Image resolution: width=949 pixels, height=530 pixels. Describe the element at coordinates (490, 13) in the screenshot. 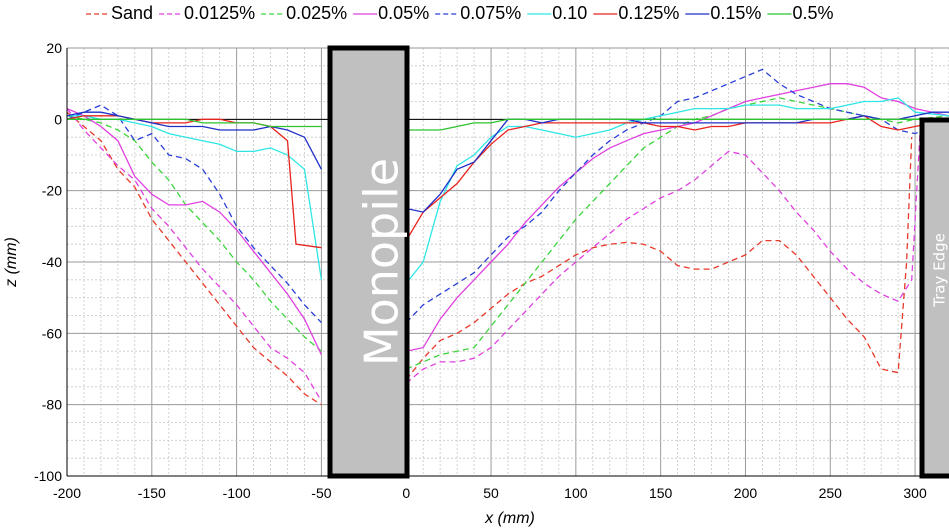

I see `legend-label: 0.075%` at that location.